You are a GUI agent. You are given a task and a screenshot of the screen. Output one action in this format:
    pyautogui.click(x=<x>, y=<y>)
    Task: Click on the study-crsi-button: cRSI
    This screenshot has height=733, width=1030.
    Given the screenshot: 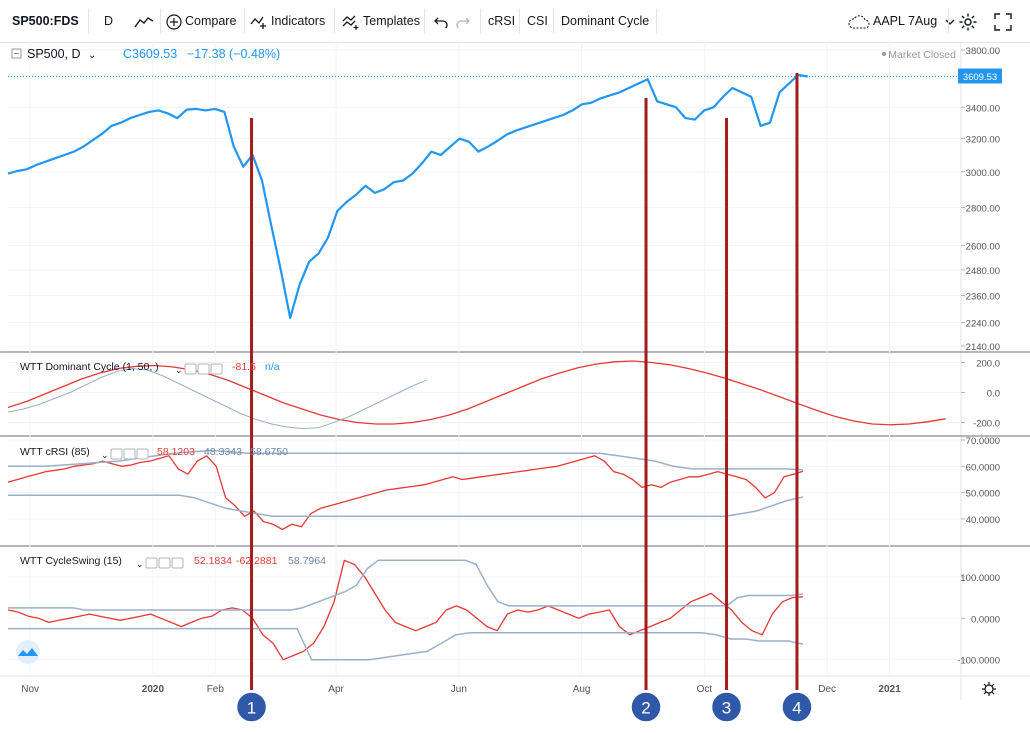 What is the action you would take?
    pyautogui.click(x=502, y=21)
    